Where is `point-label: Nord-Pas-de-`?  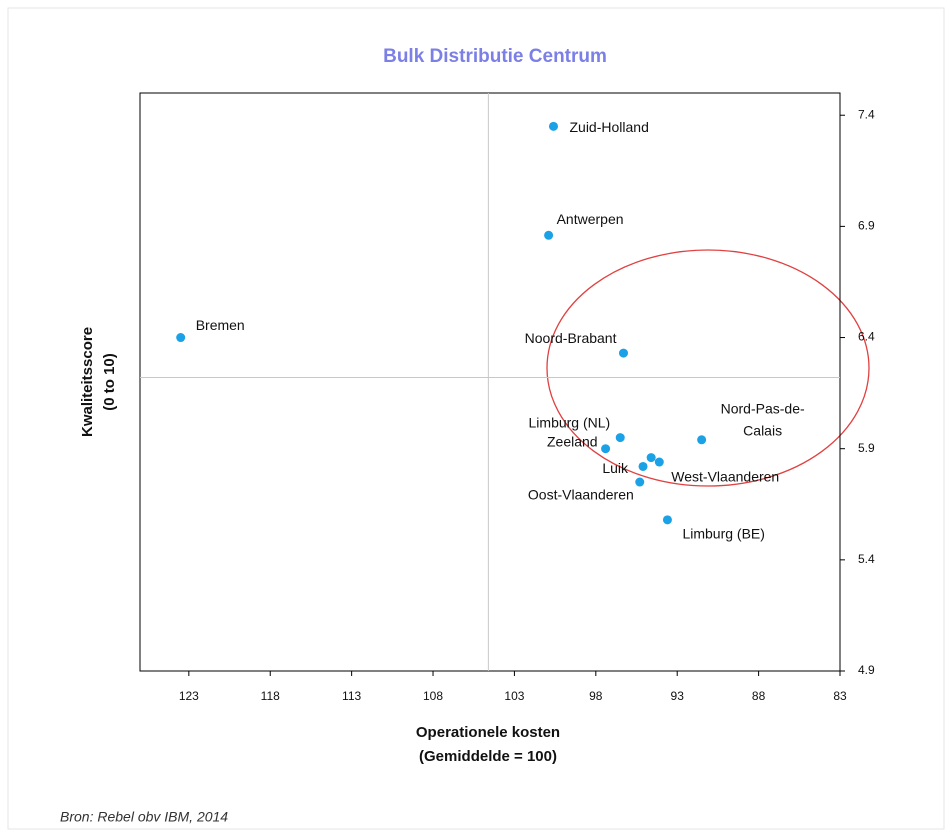 point-label: Nord-Pas-de- is located at coordinates (763, 409).